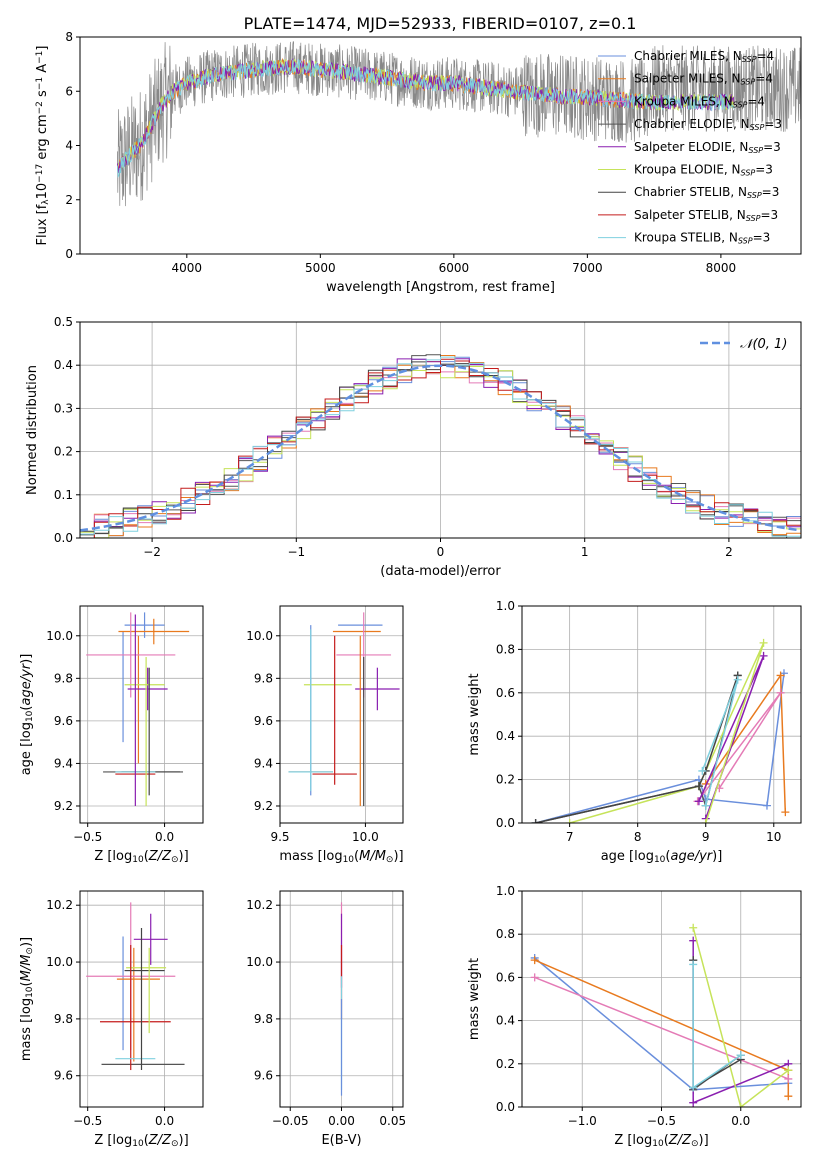 The height and width of the screenshot is (1170, 819). I want to click on x-tick-label: 0.00, so click(341, 1121).